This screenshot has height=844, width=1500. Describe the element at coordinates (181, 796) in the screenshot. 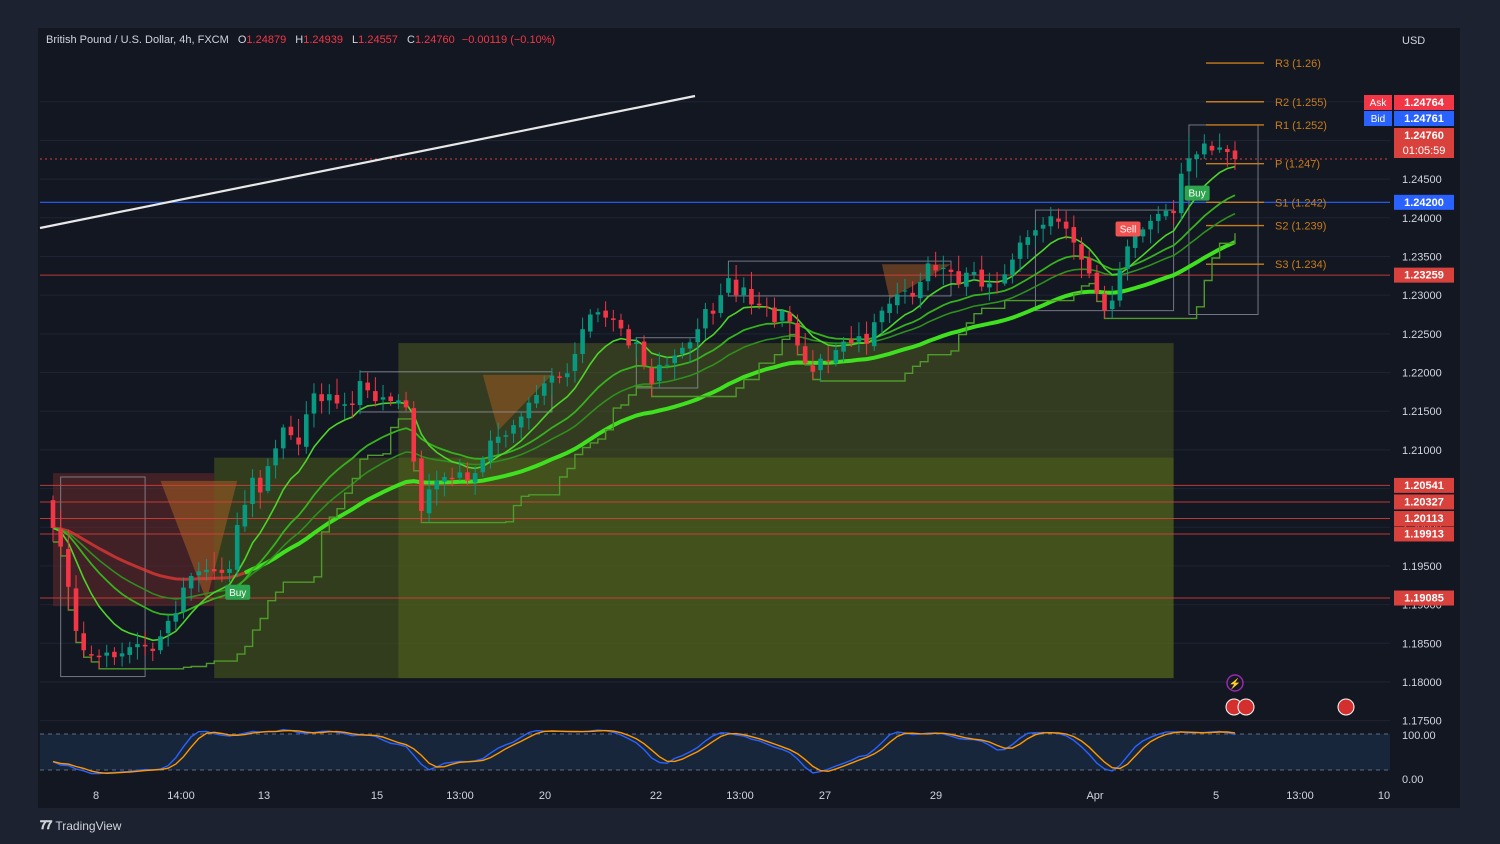

I see `time-tick-label: 14:00` at that location.